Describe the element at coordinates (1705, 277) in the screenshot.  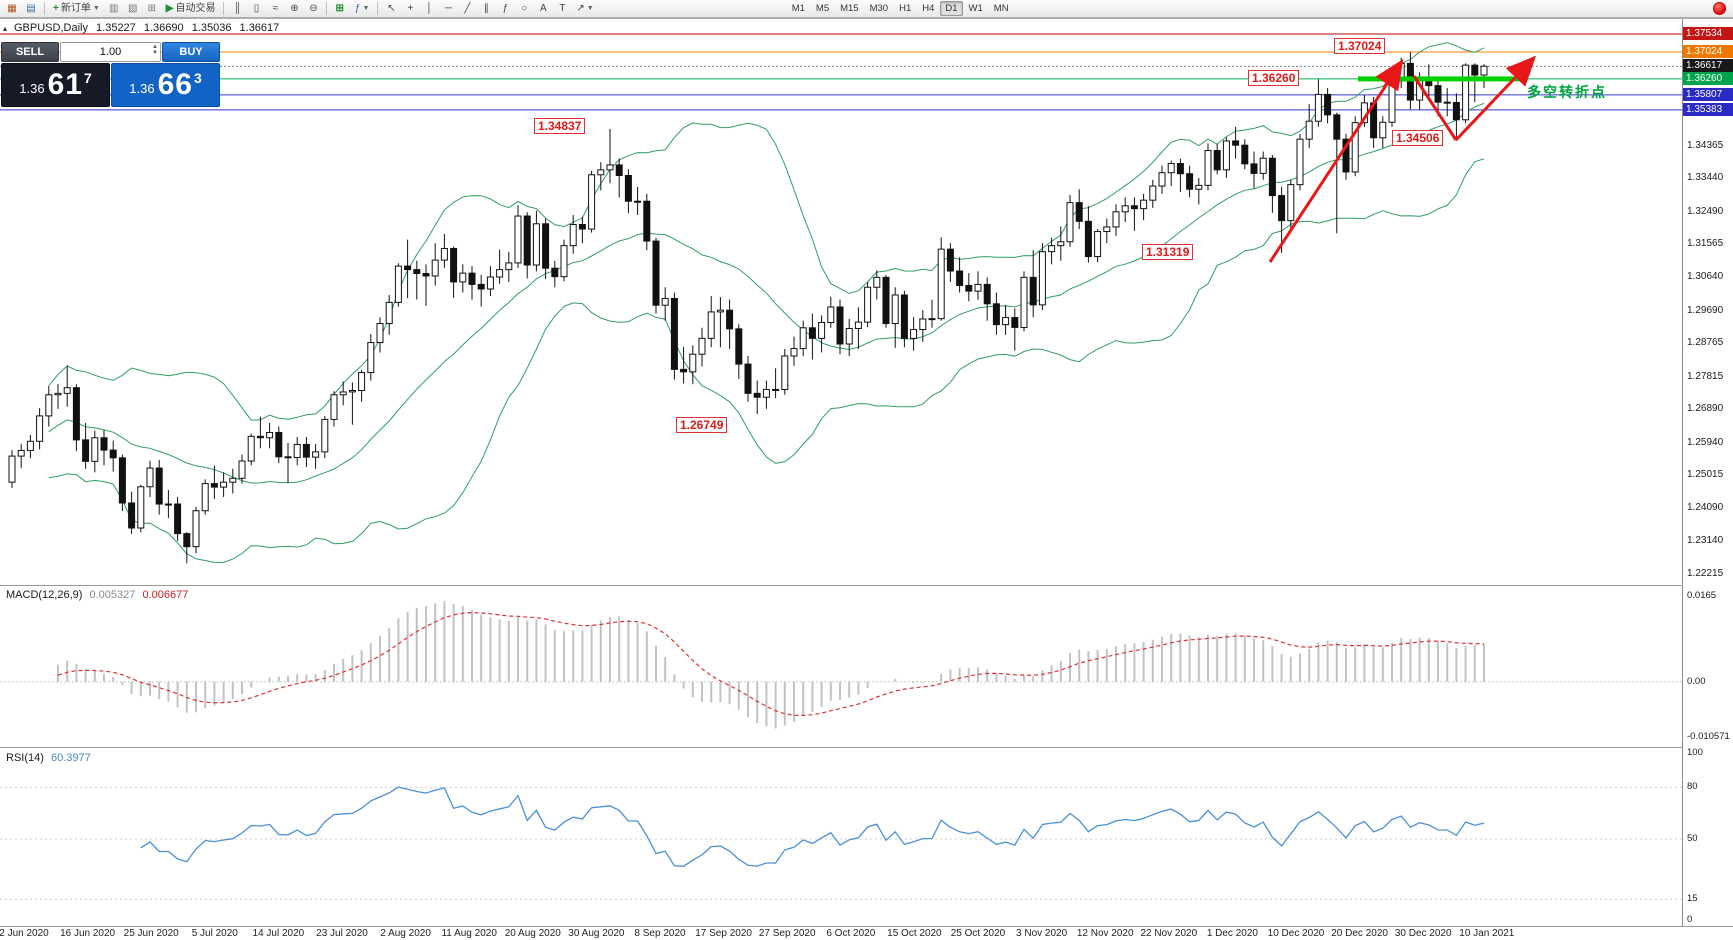
I see `price-scale-label: 1.30640` at that location.